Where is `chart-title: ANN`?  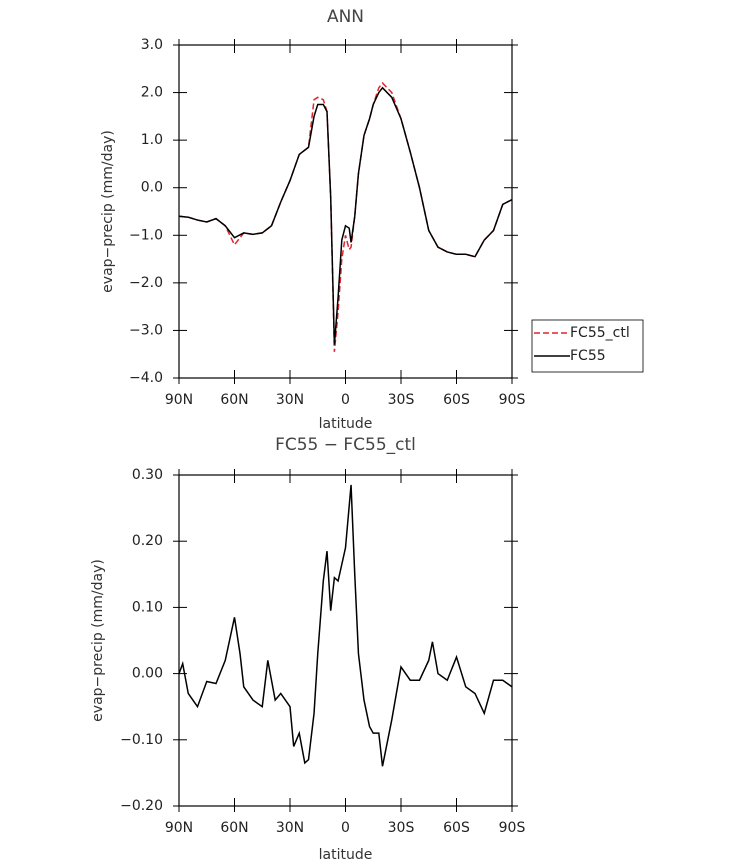 chart-title: ANN is located at coordinates (345, 17).